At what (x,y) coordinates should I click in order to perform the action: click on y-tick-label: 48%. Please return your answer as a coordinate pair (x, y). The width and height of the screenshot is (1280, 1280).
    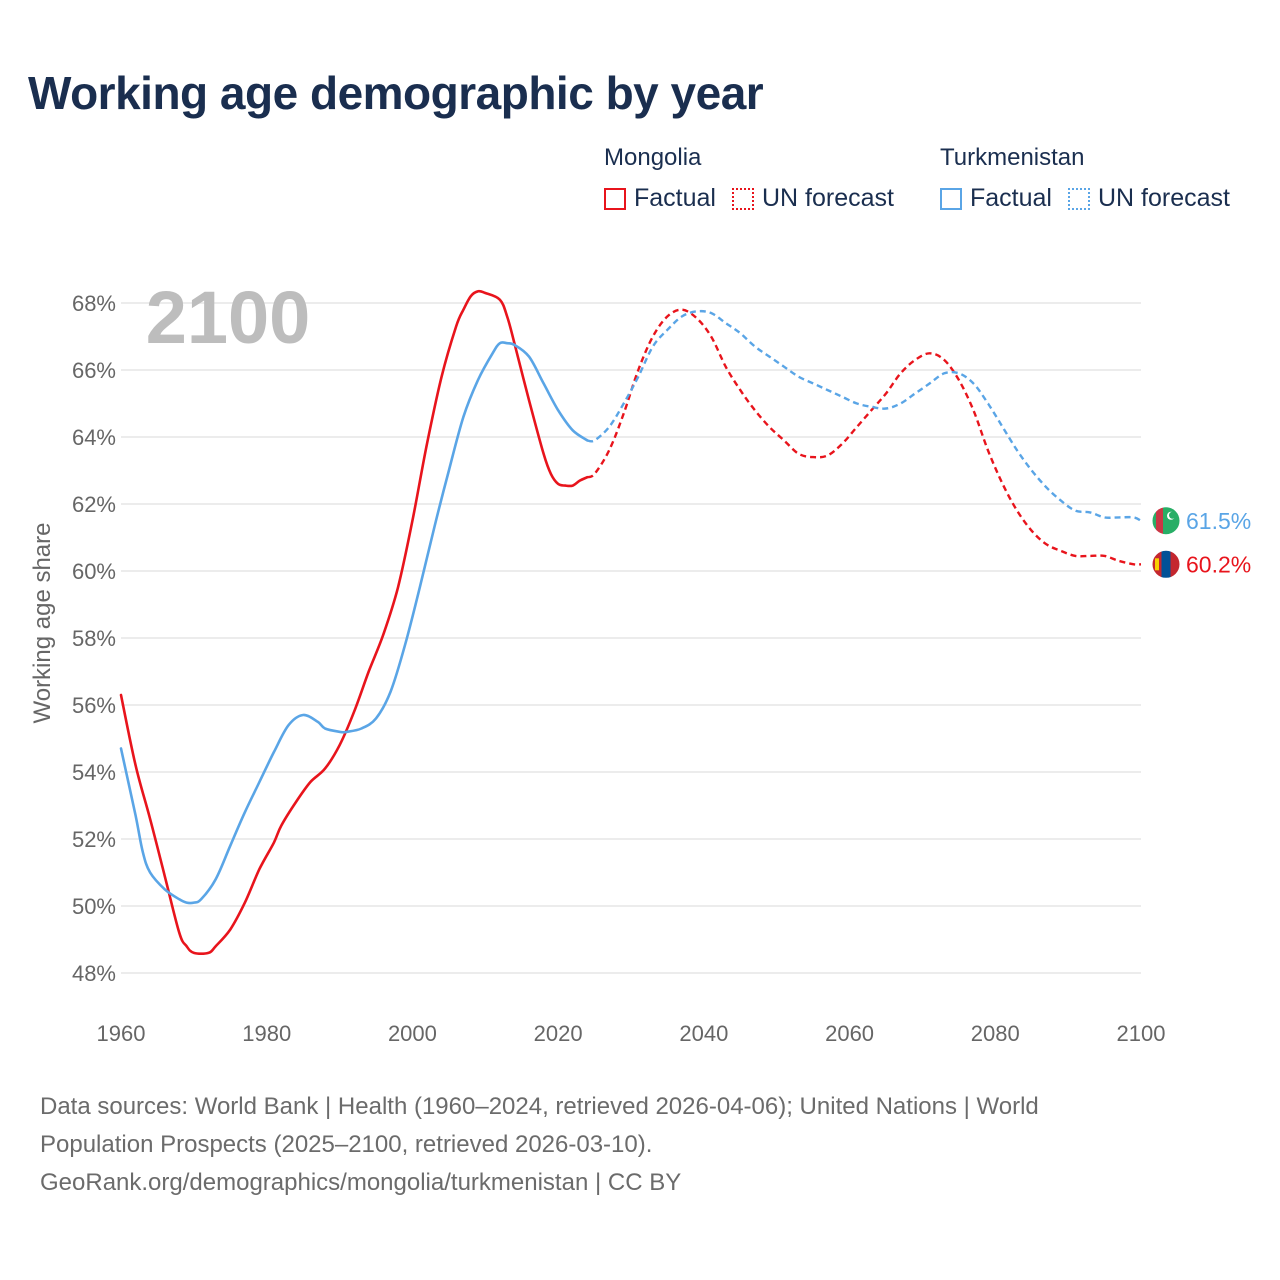
    Looking at the image, I should click on (94, 973).